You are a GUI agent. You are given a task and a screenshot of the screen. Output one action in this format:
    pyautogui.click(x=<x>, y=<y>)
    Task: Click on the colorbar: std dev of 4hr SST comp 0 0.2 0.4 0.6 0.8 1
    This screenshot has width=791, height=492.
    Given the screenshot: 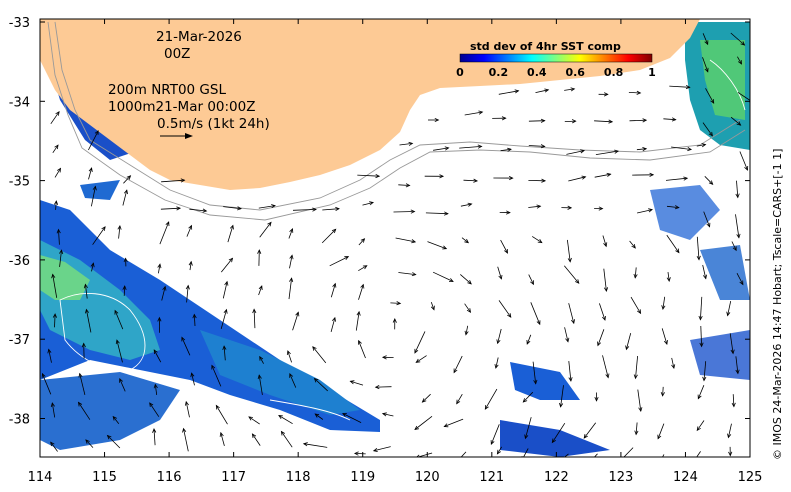 What is the action you would take?
    pyautogui.click(x=556, y=59)
    